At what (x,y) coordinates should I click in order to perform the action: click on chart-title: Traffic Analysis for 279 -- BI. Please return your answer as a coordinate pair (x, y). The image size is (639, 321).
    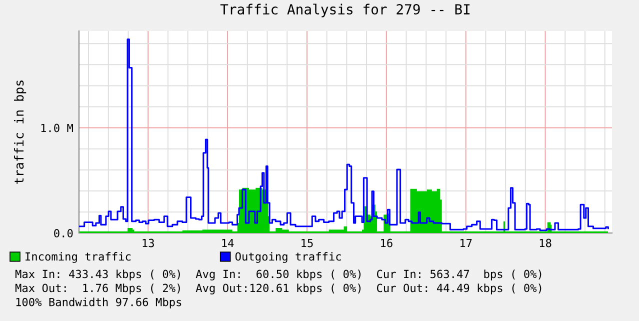
    Looking at the image, I should click on (345, 11).